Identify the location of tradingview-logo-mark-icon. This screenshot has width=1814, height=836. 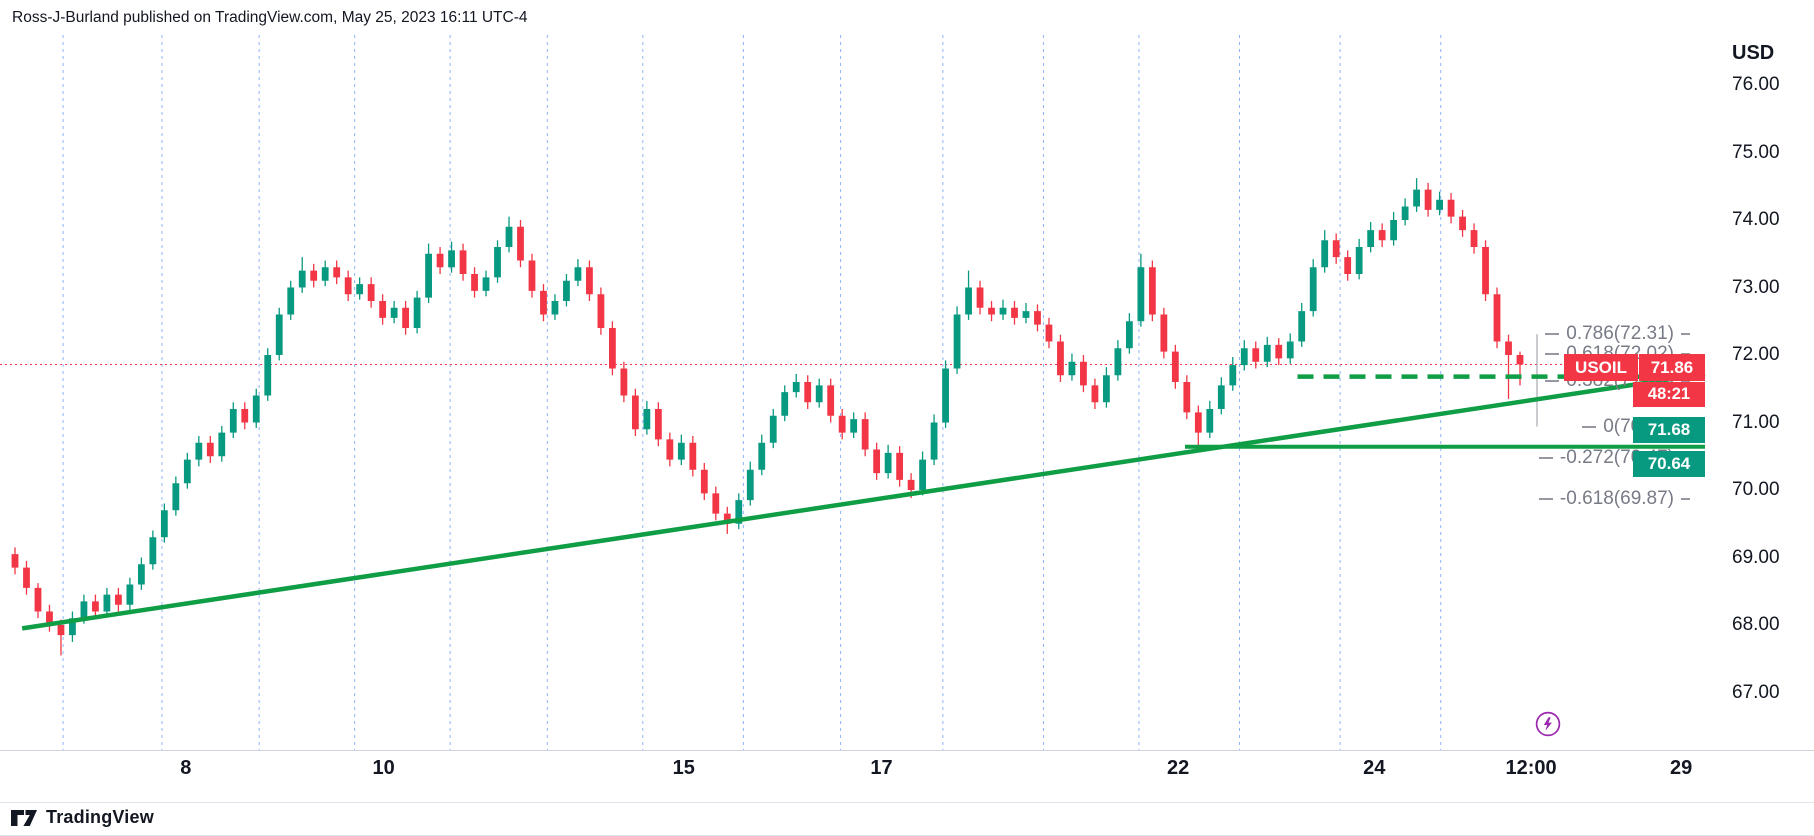
(24, 817).